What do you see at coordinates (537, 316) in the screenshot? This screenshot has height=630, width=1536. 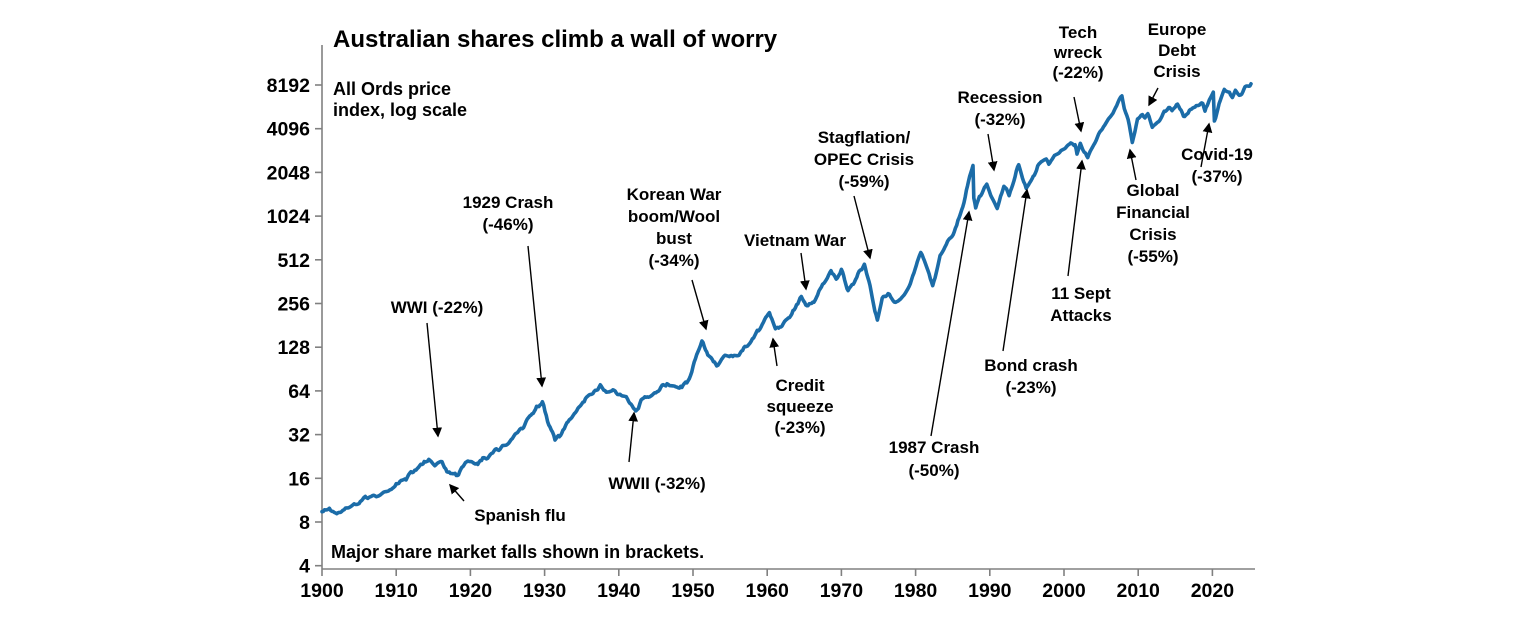 I see `annotation-arrow-crash-1929` at bounding box center [537, 316].